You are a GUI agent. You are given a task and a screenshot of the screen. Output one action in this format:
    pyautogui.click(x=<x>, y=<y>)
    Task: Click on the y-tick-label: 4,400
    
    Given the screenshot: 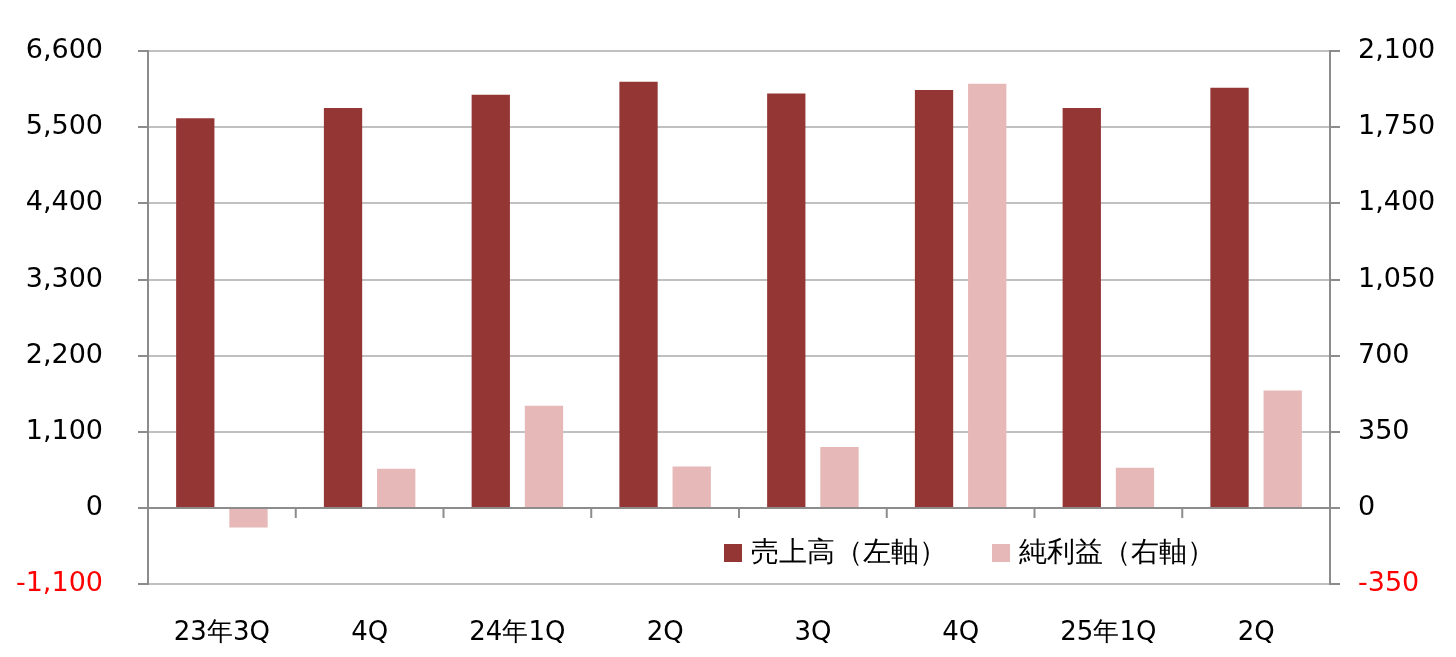 What is the action you would take?
    pyautogui.click(x=64, y=201)
    